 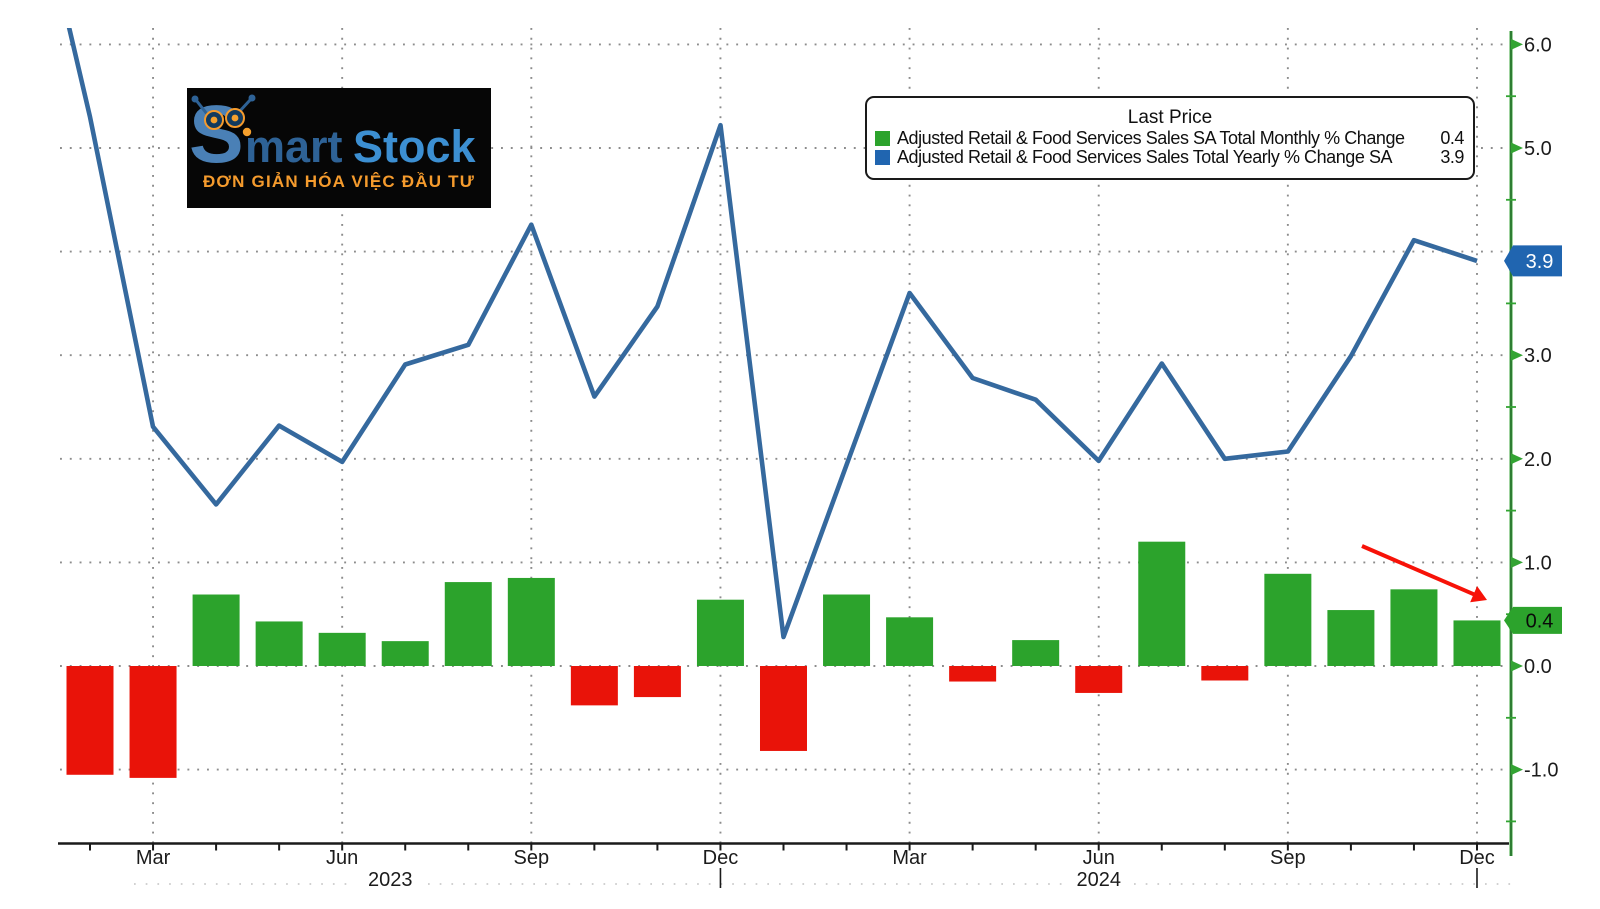 What do you see at coordinates (1541, 771) in the screenshot?
I see `y-tick-label: -1.0` at bounding box center [1541, 771].